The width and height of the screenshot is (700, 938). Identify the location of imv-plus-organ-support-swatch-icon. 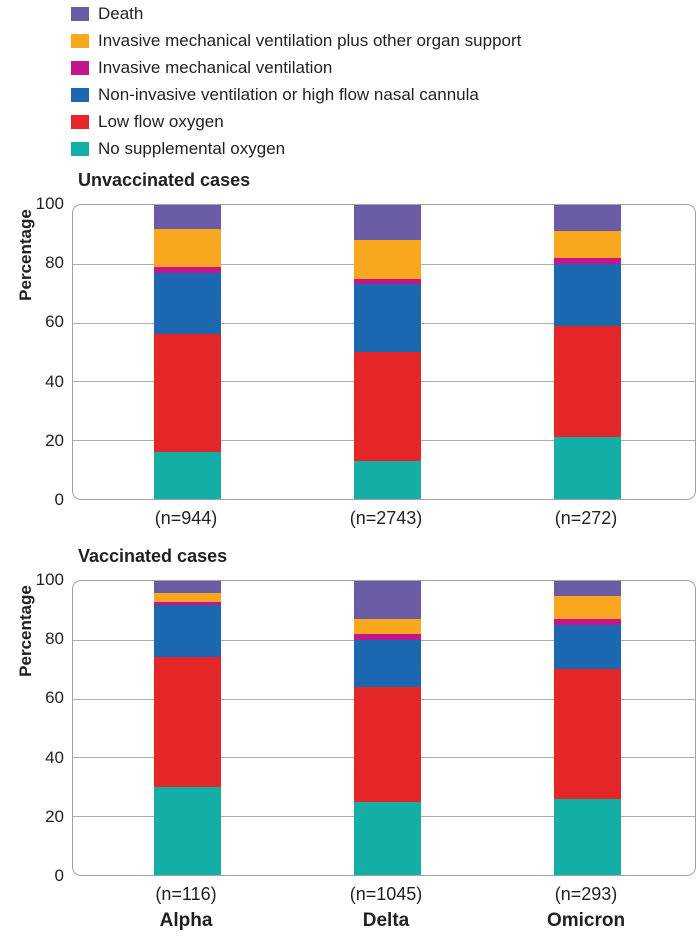
(80, 40).